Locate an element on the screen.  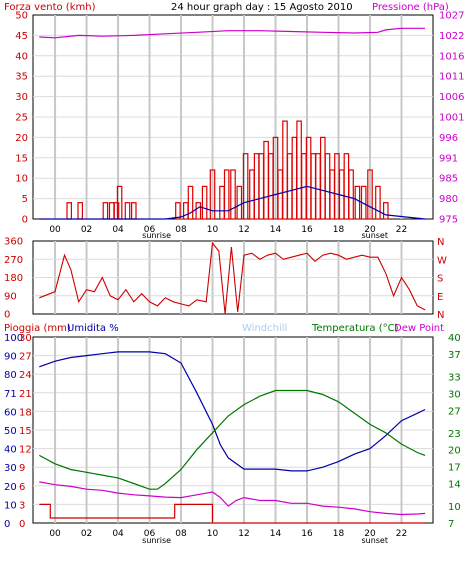
wind-y-tick-label: 40 is located at coordinates (21, 56).